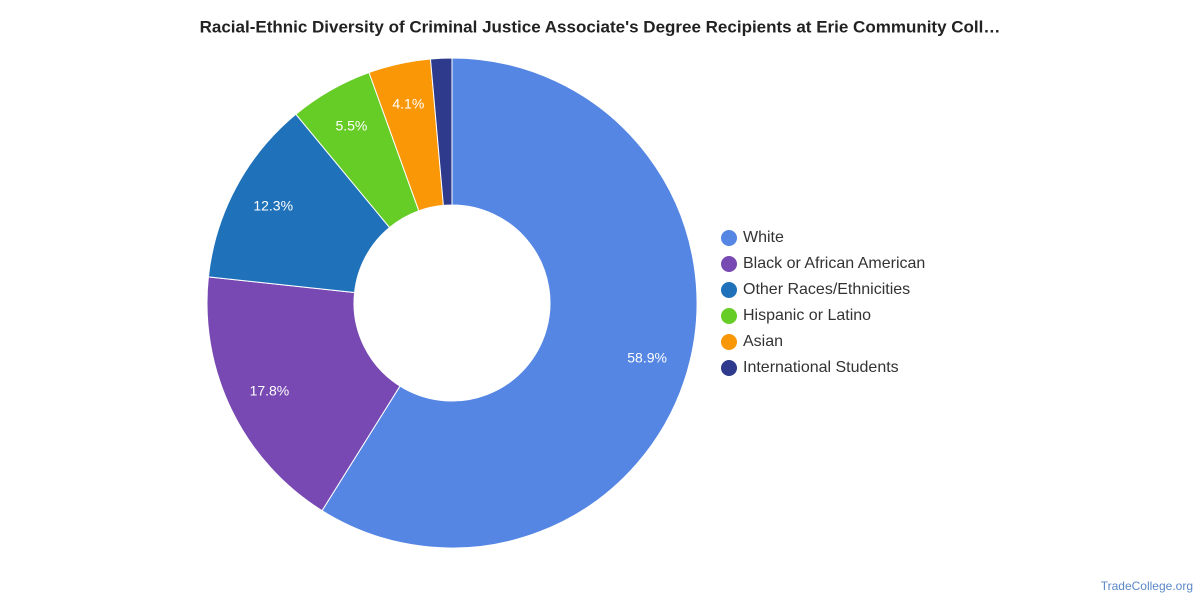 This screenshot has width=1200, height=600. What do you see at coordinates (807, 315) in the screenshot?
I see `legend-label: Hispanic or Latino` at bounding box center [807, 315].